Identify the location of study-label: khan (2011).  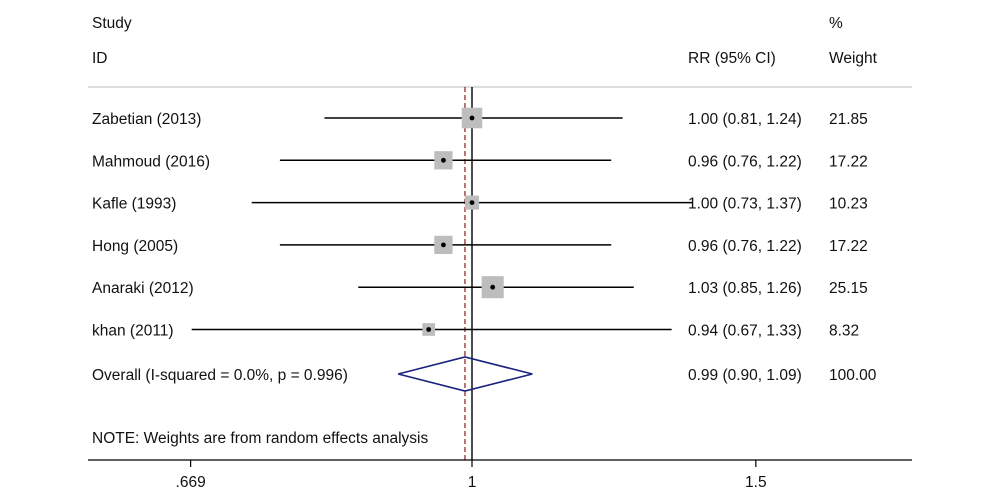
(133, 331).